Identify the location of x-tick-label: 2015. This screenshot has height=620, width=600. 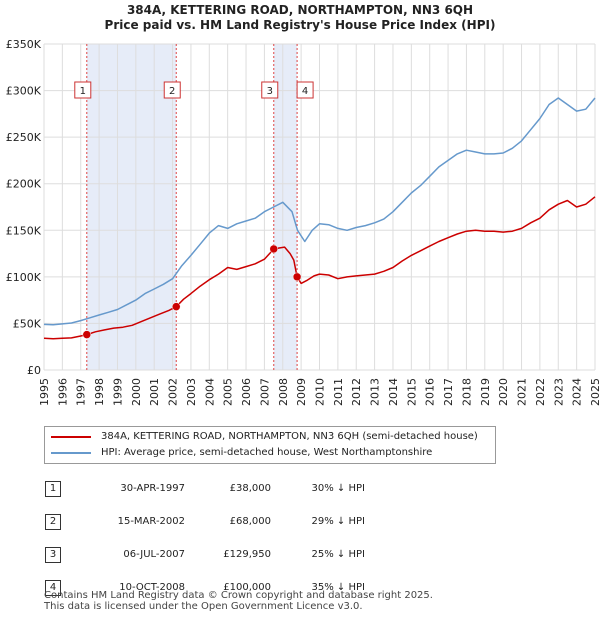
(411, 392).